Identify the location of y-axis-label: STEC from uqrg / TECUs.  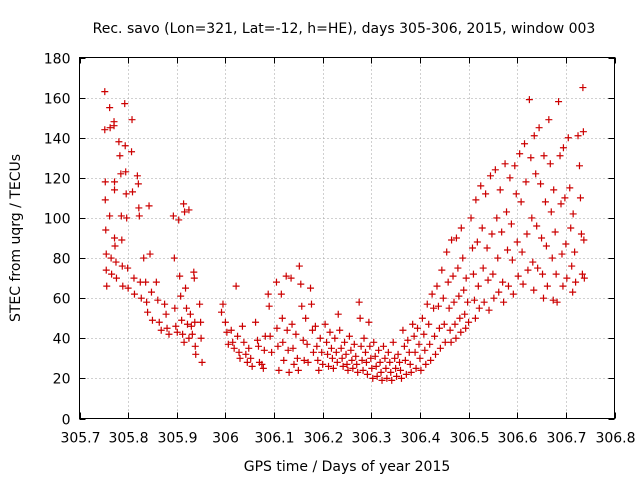
(16, 238).